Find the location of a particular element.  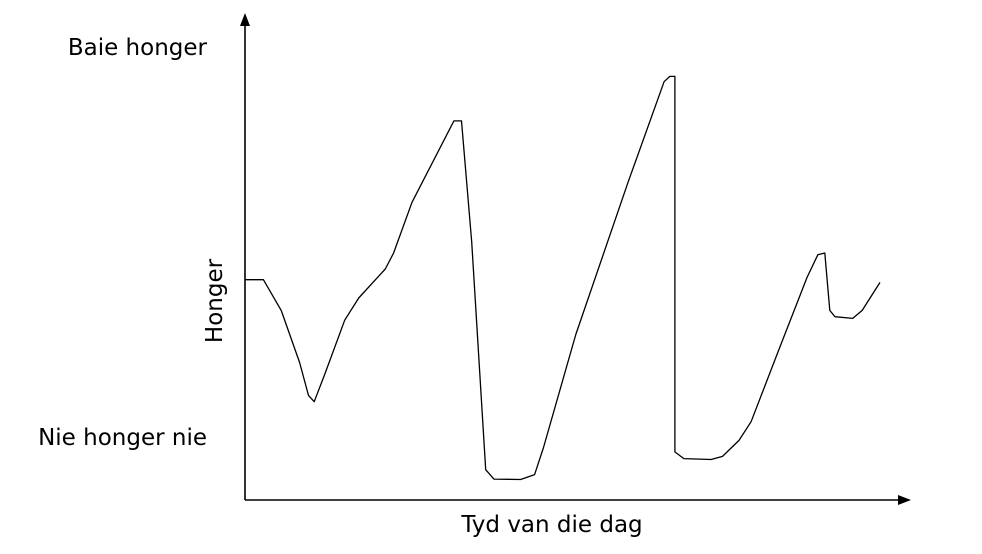

x-axis-arrow is located at coordinates (904, 500).